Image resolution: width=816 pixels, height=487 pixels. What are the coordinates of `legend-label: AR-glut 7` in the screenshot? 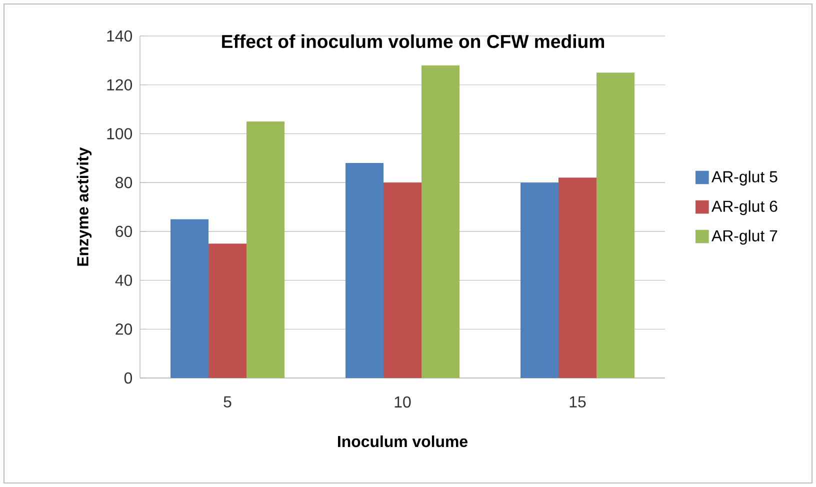 It's located at (745, 237).